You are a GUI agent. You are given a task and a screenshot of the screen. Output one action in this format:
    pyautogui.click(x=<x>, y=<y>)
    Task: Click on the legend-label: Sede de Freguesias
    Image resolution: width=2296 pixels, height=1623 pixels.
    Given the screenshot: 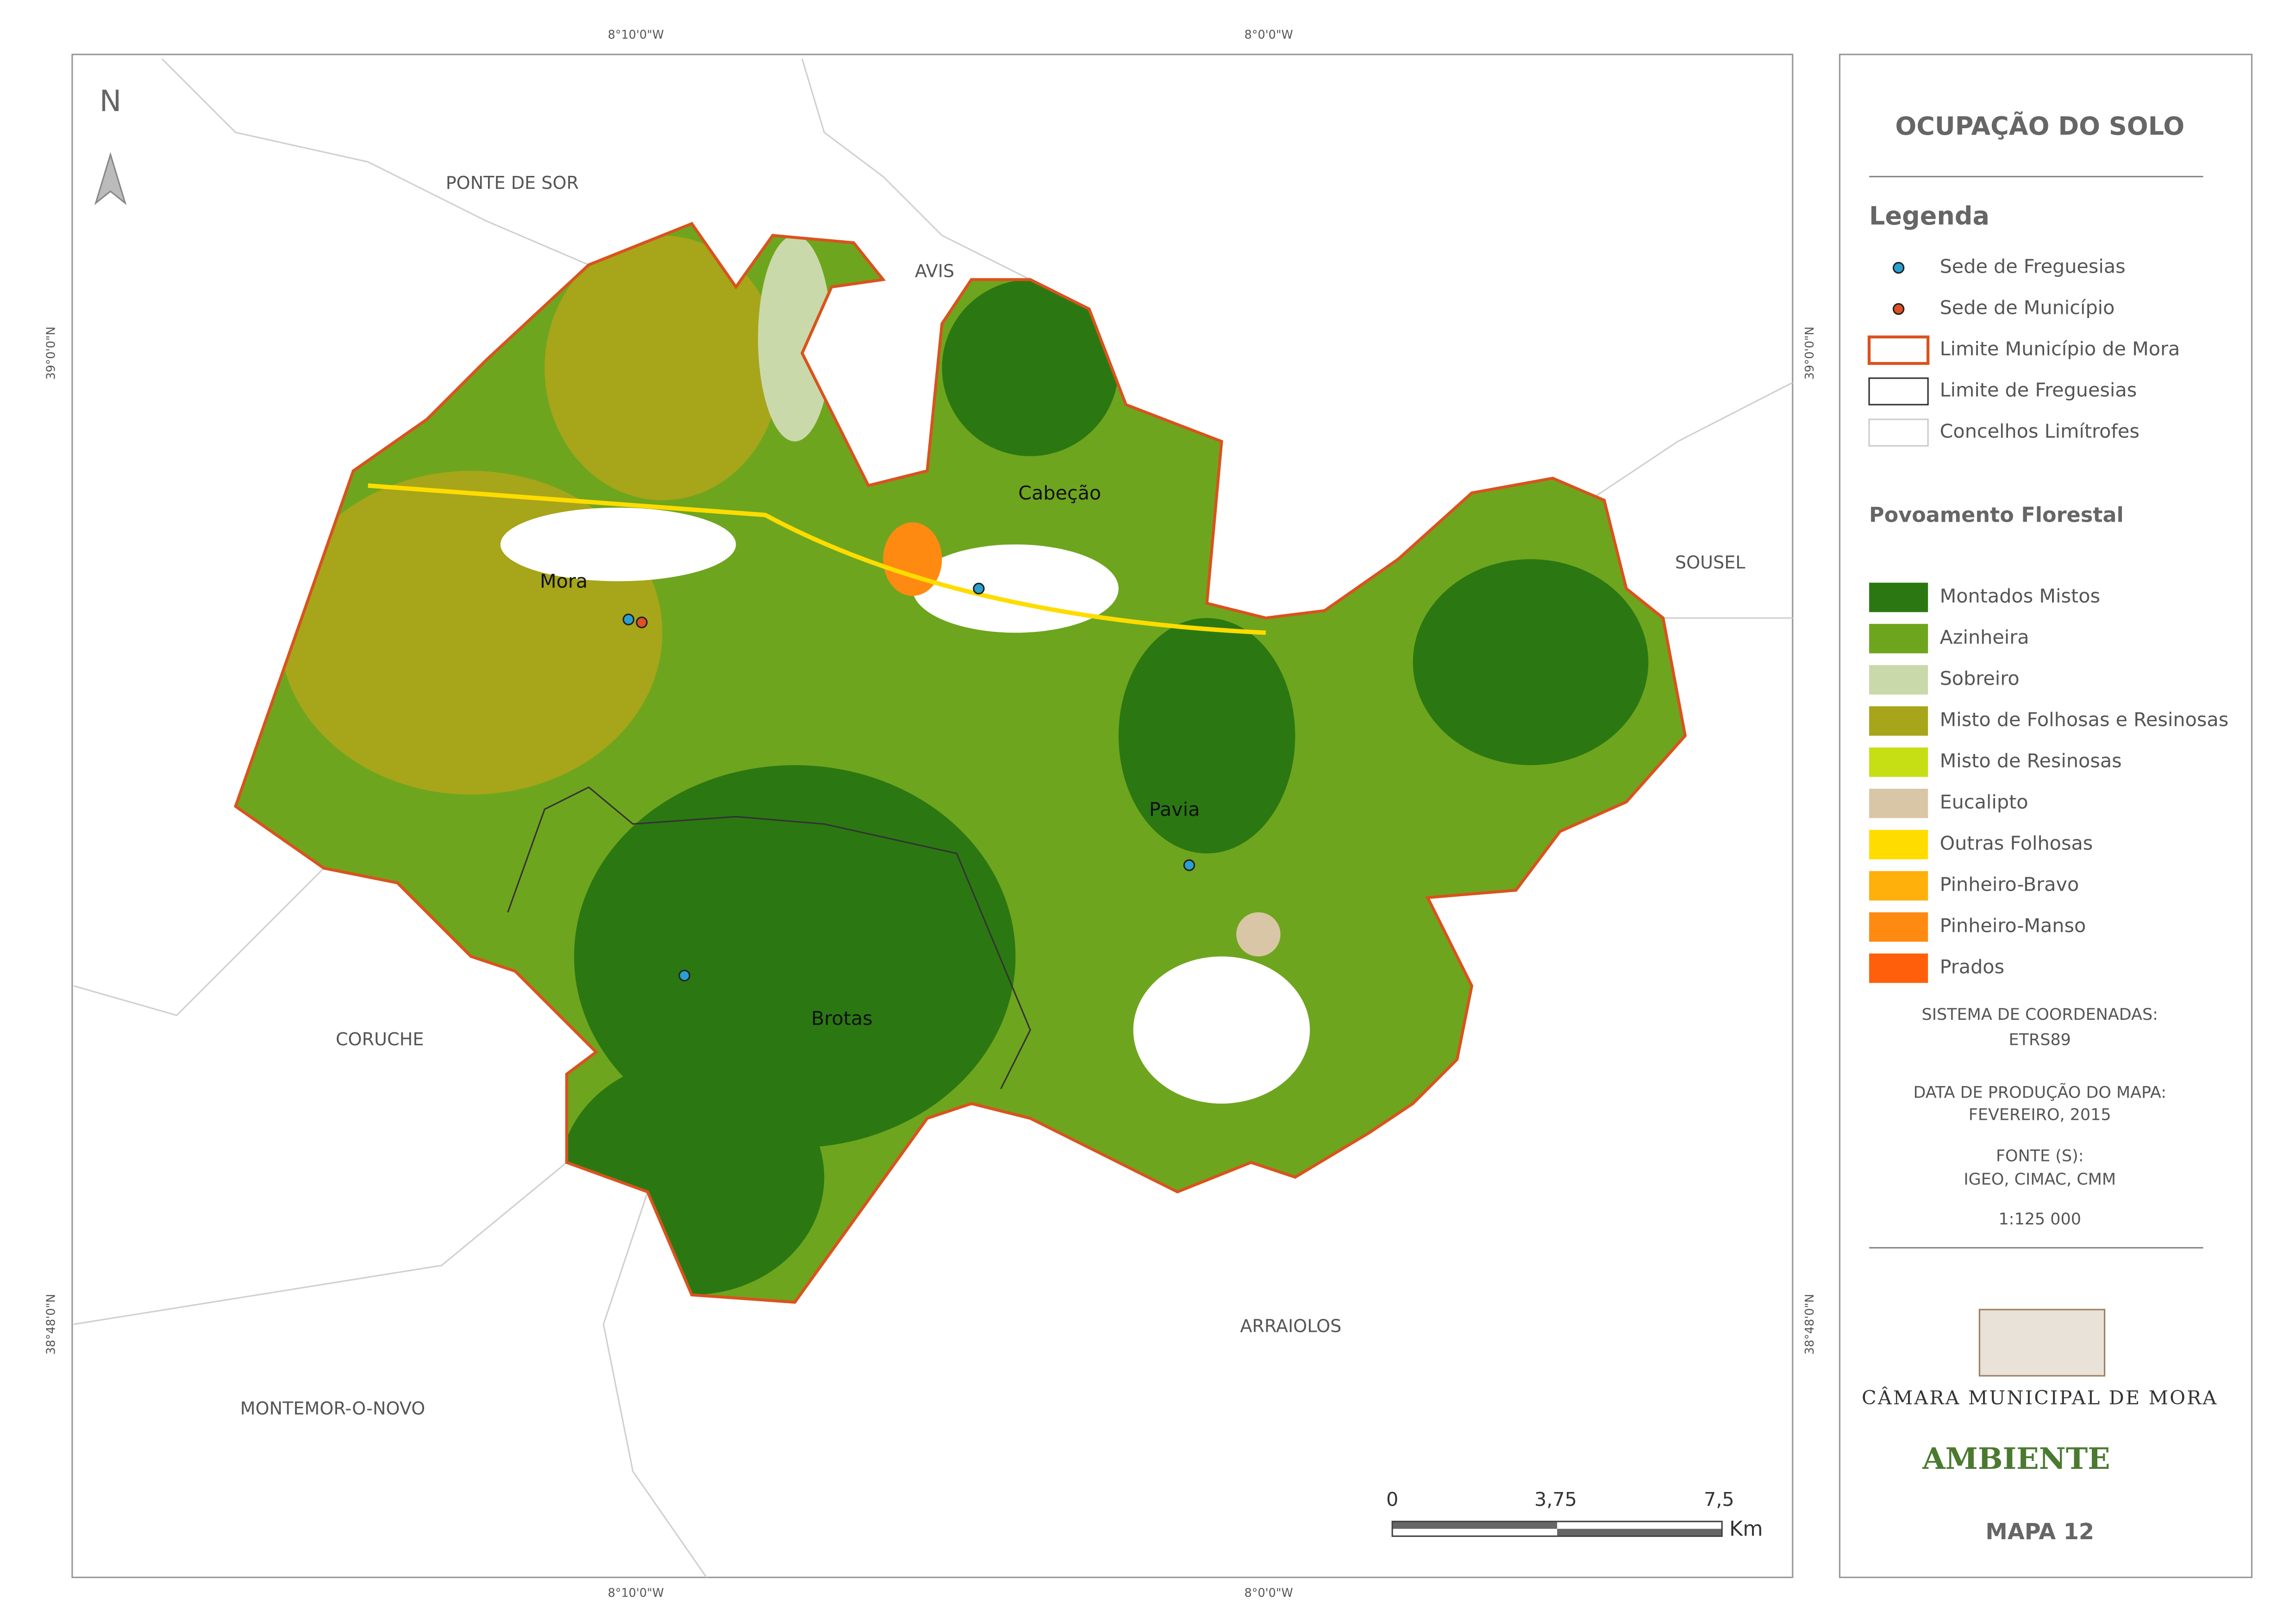 What is the action you would take?
    pyautogui.click(x=2033, y=267)
    